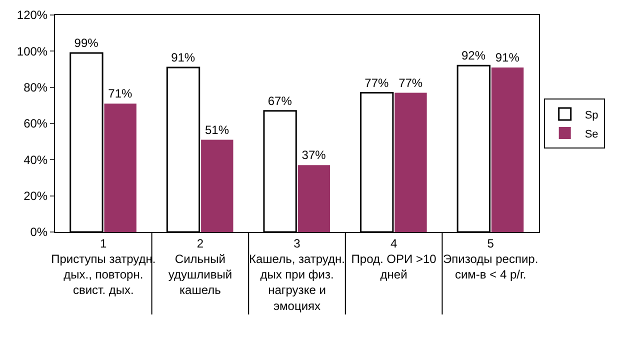  I want to click on data-label: 67%, so click(280, 101).